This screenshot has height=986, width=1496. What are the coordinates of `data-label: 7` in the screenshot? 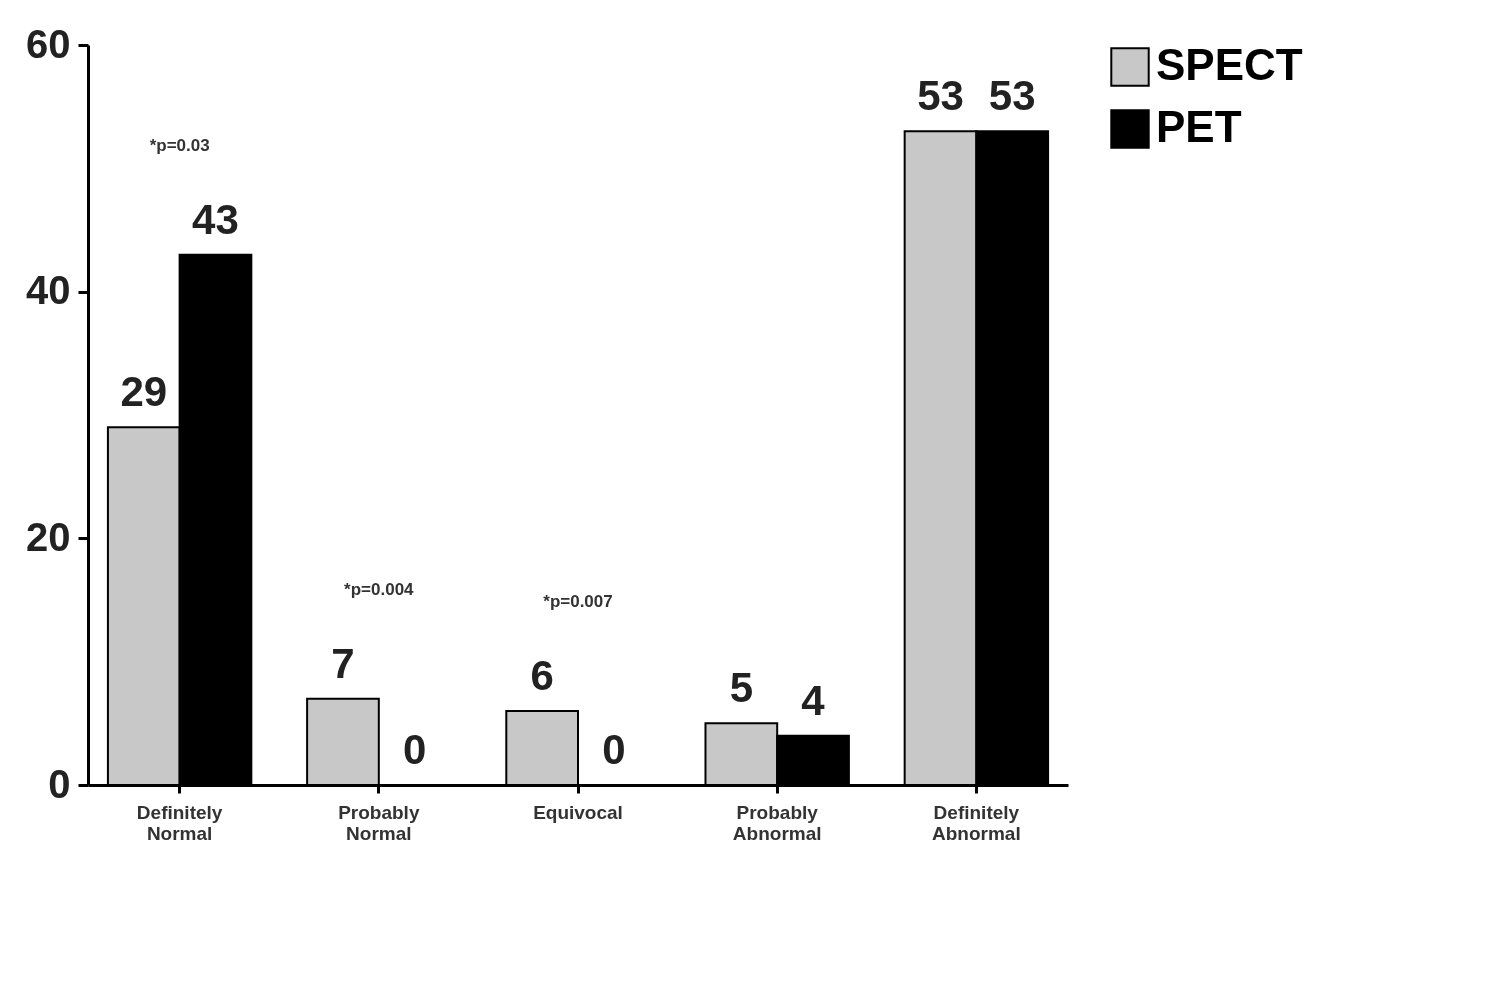 It's located at (343, 663).